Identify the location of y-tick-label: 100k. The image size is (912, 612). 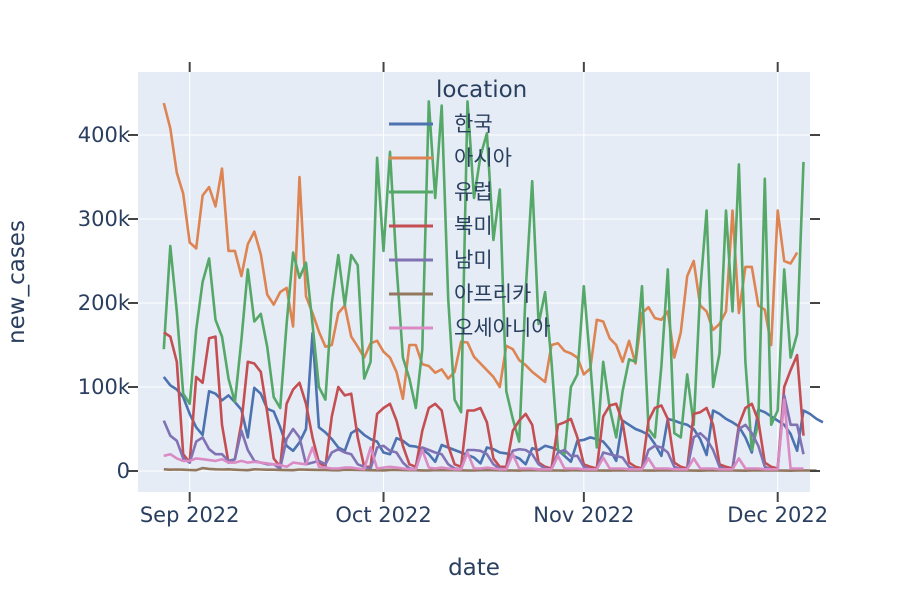
(104, 387).